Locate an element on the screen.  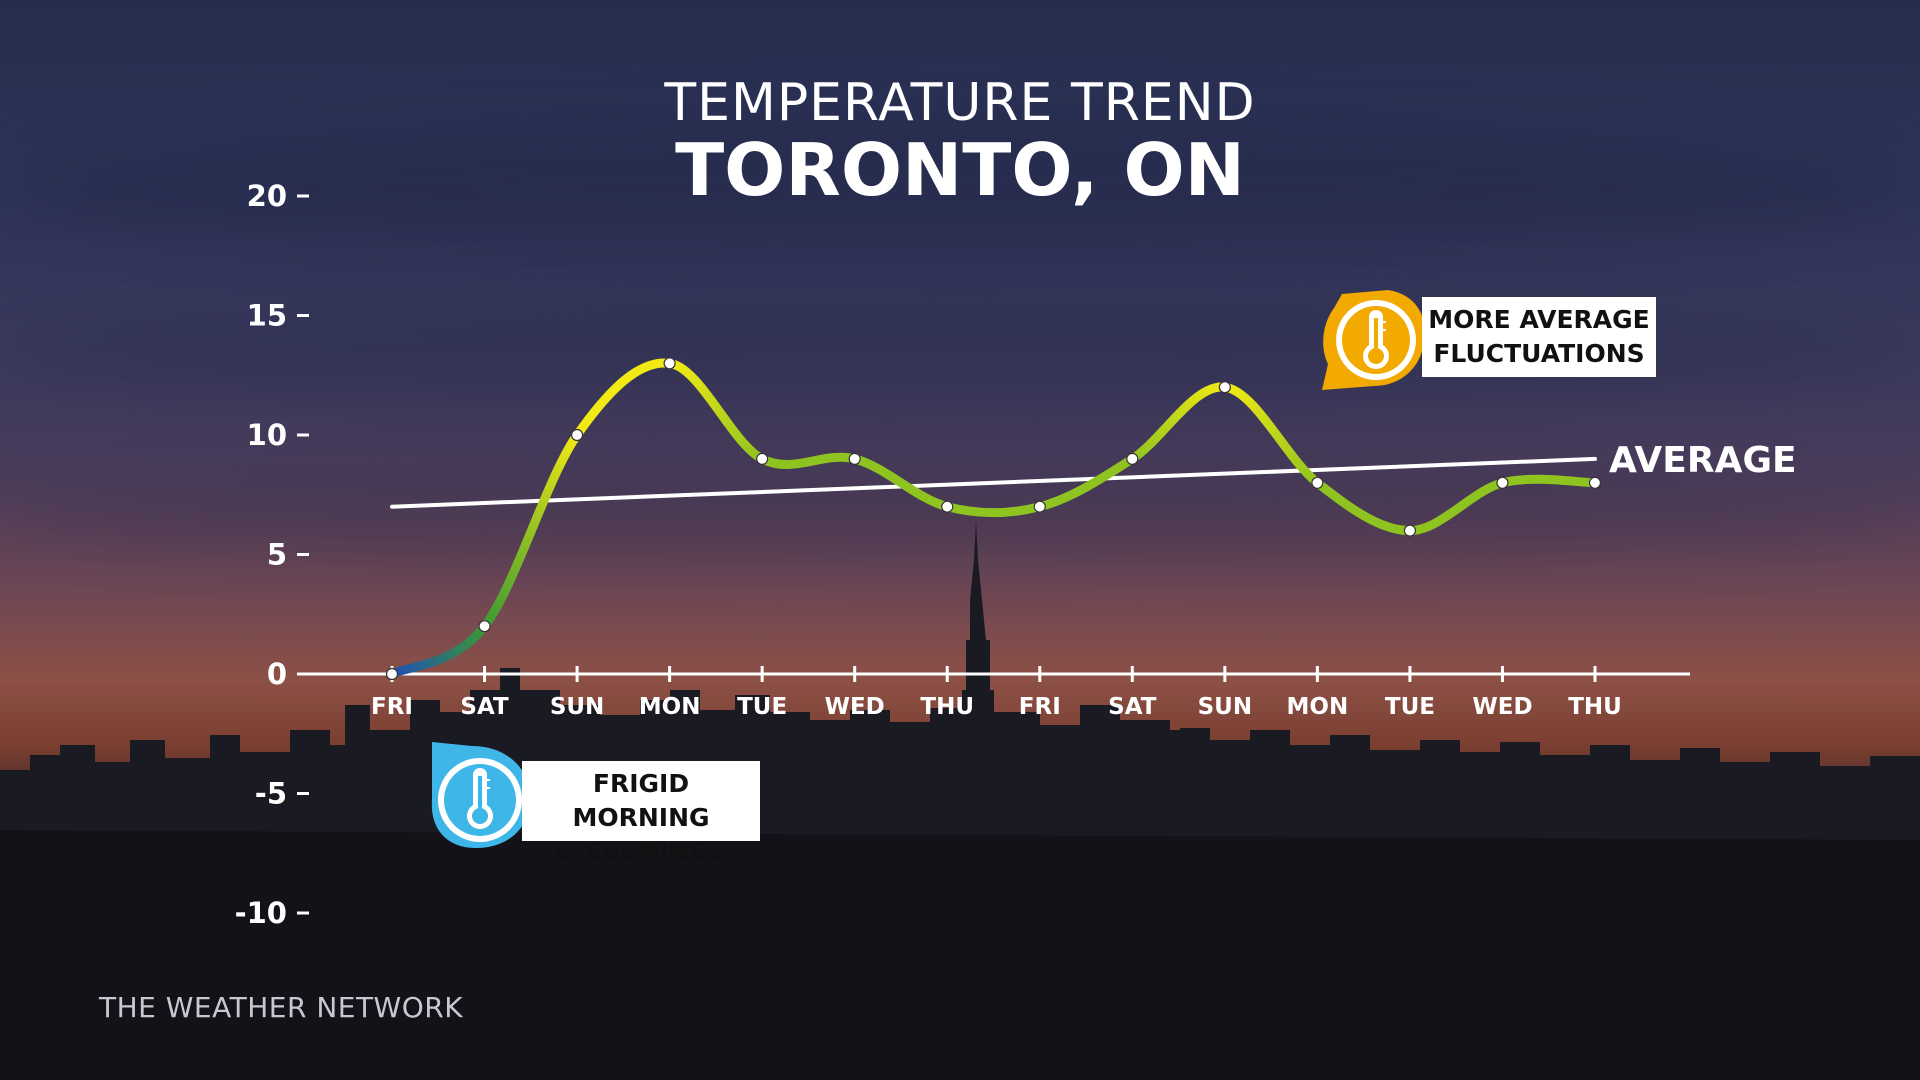
average-layer: AVERAGE is located at coordinates (1093, 474).